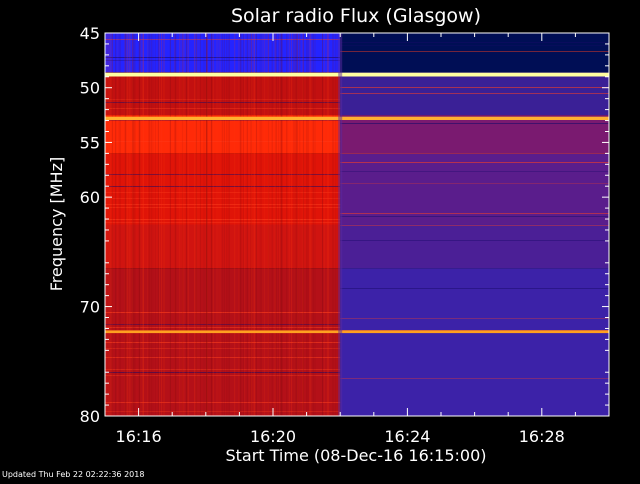 The image size is (640, 484). I want to click on x-tick-label-1616: 16:16, so click(139, 436).